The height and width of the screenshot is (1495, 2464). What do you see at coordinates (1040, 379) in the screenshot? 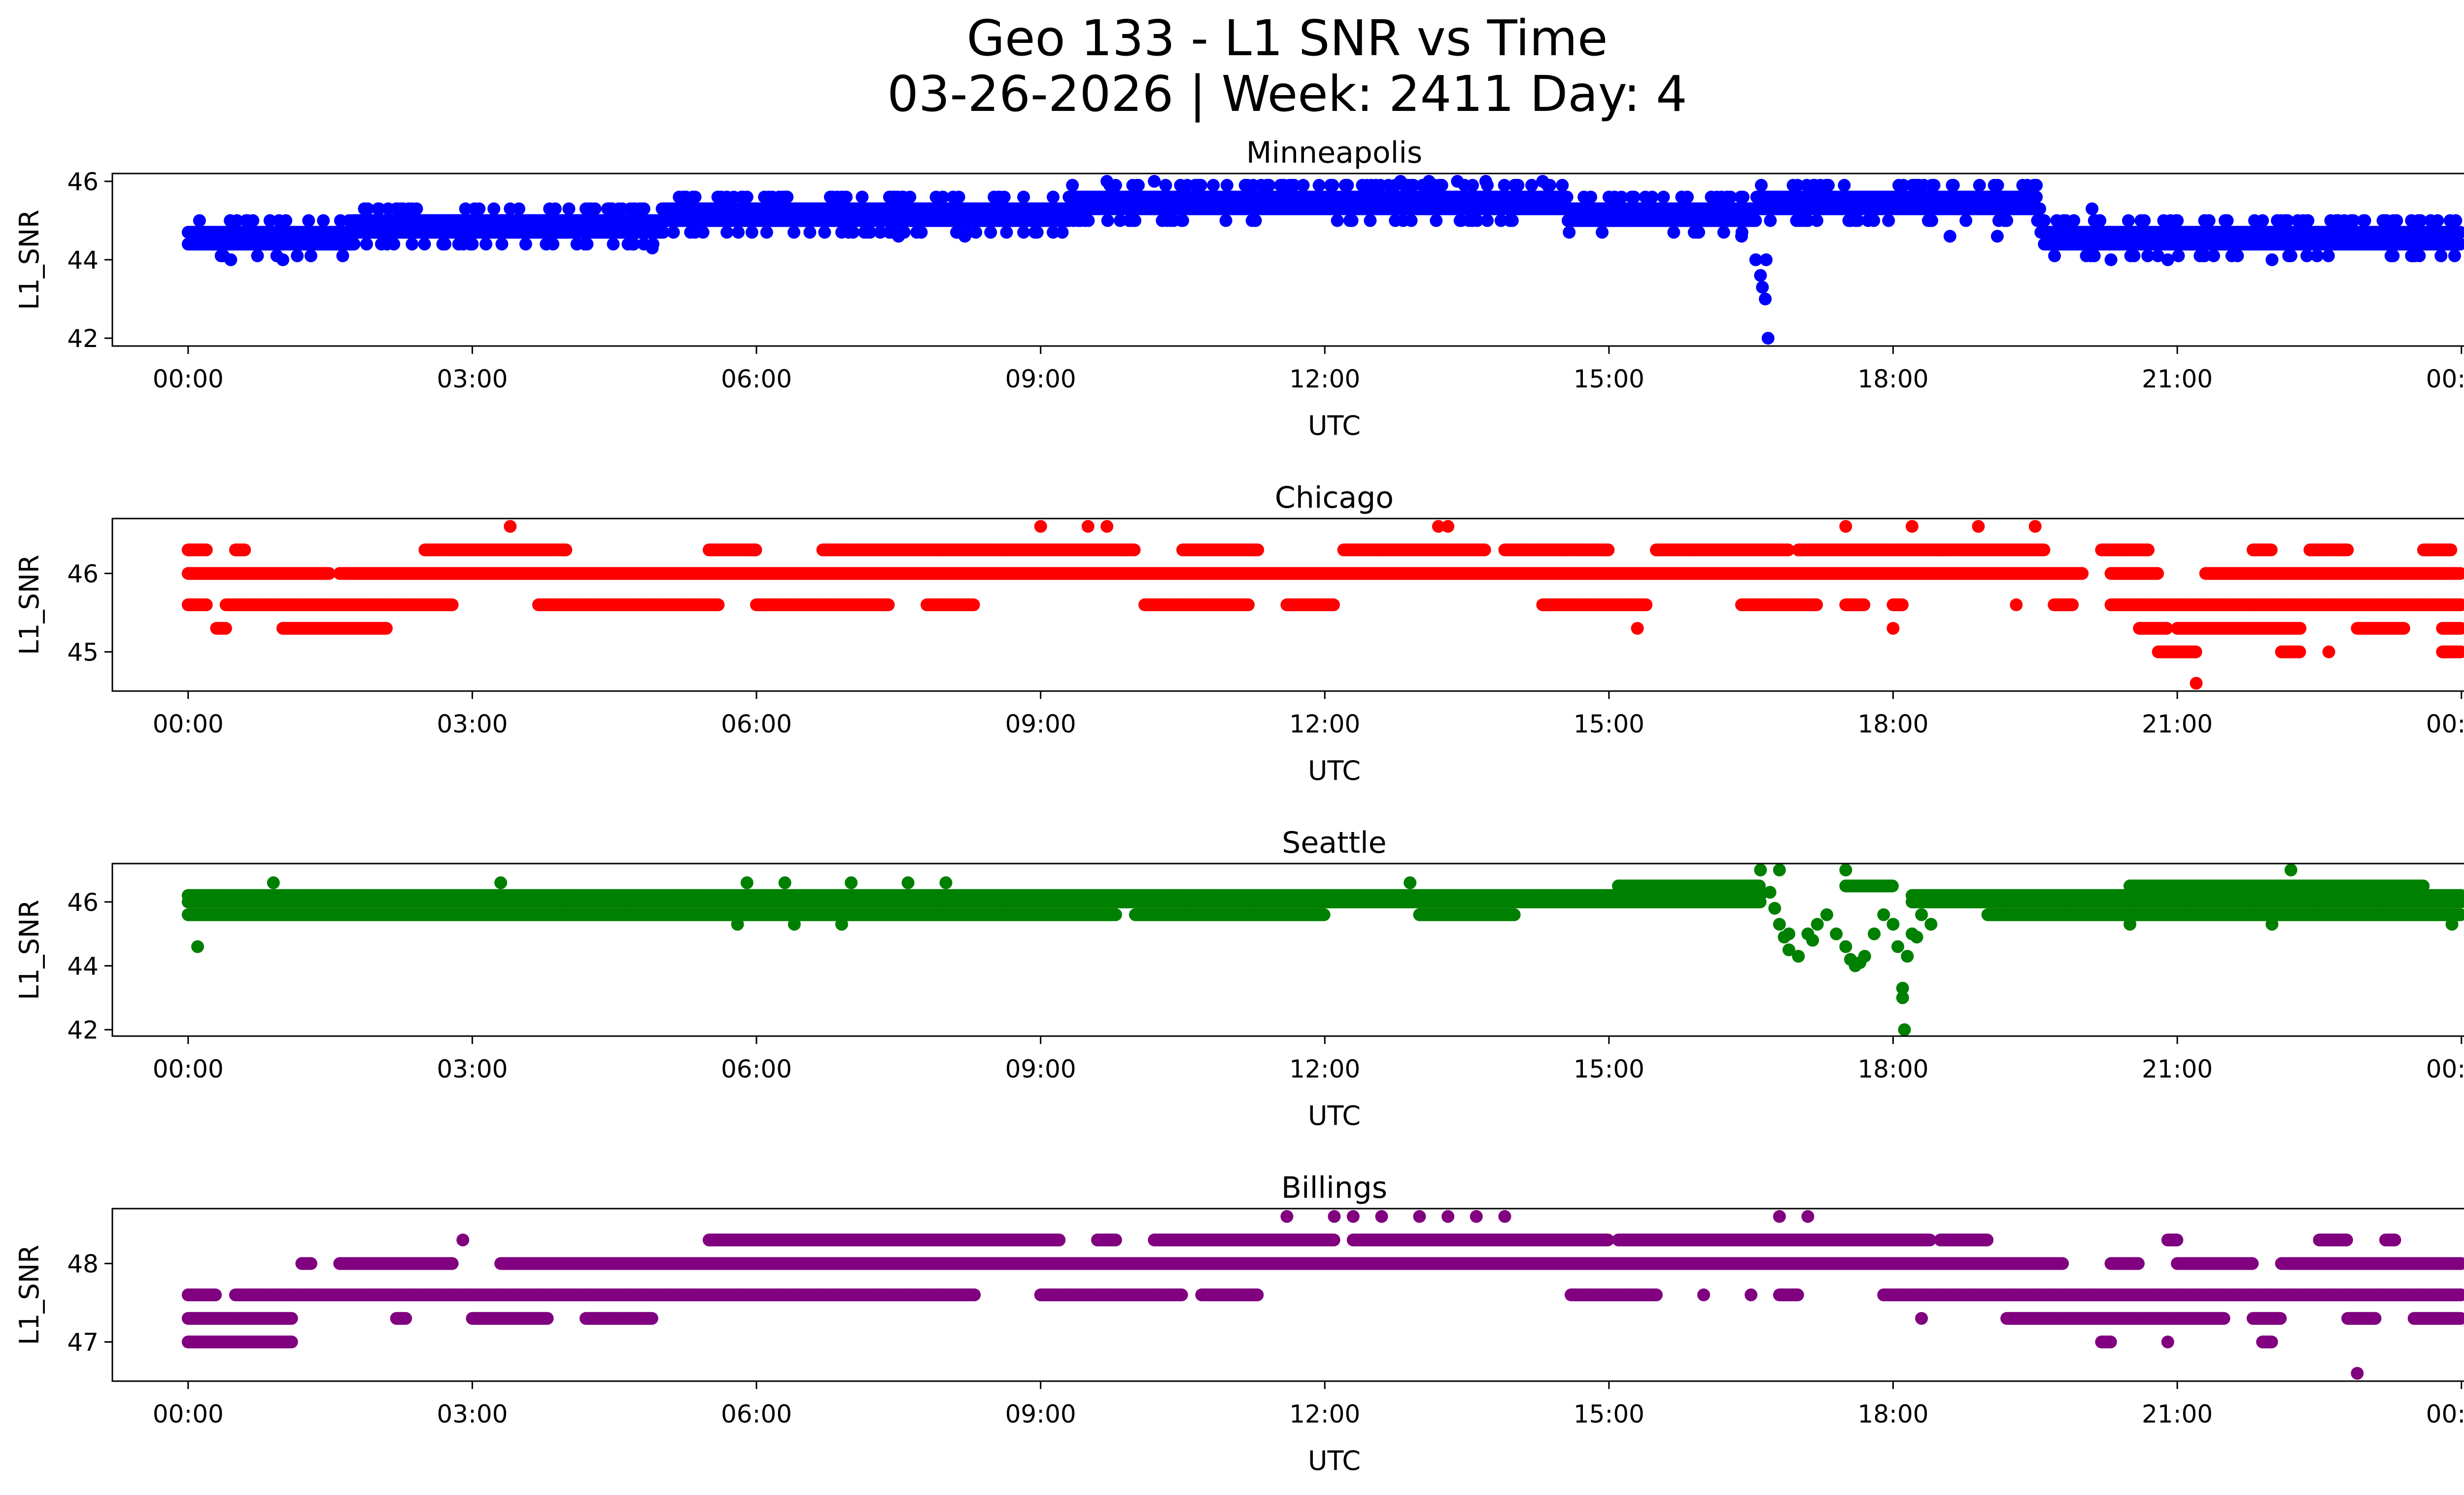
I see `x-tick-label: 09:00` at bounding box center [1040, 379].